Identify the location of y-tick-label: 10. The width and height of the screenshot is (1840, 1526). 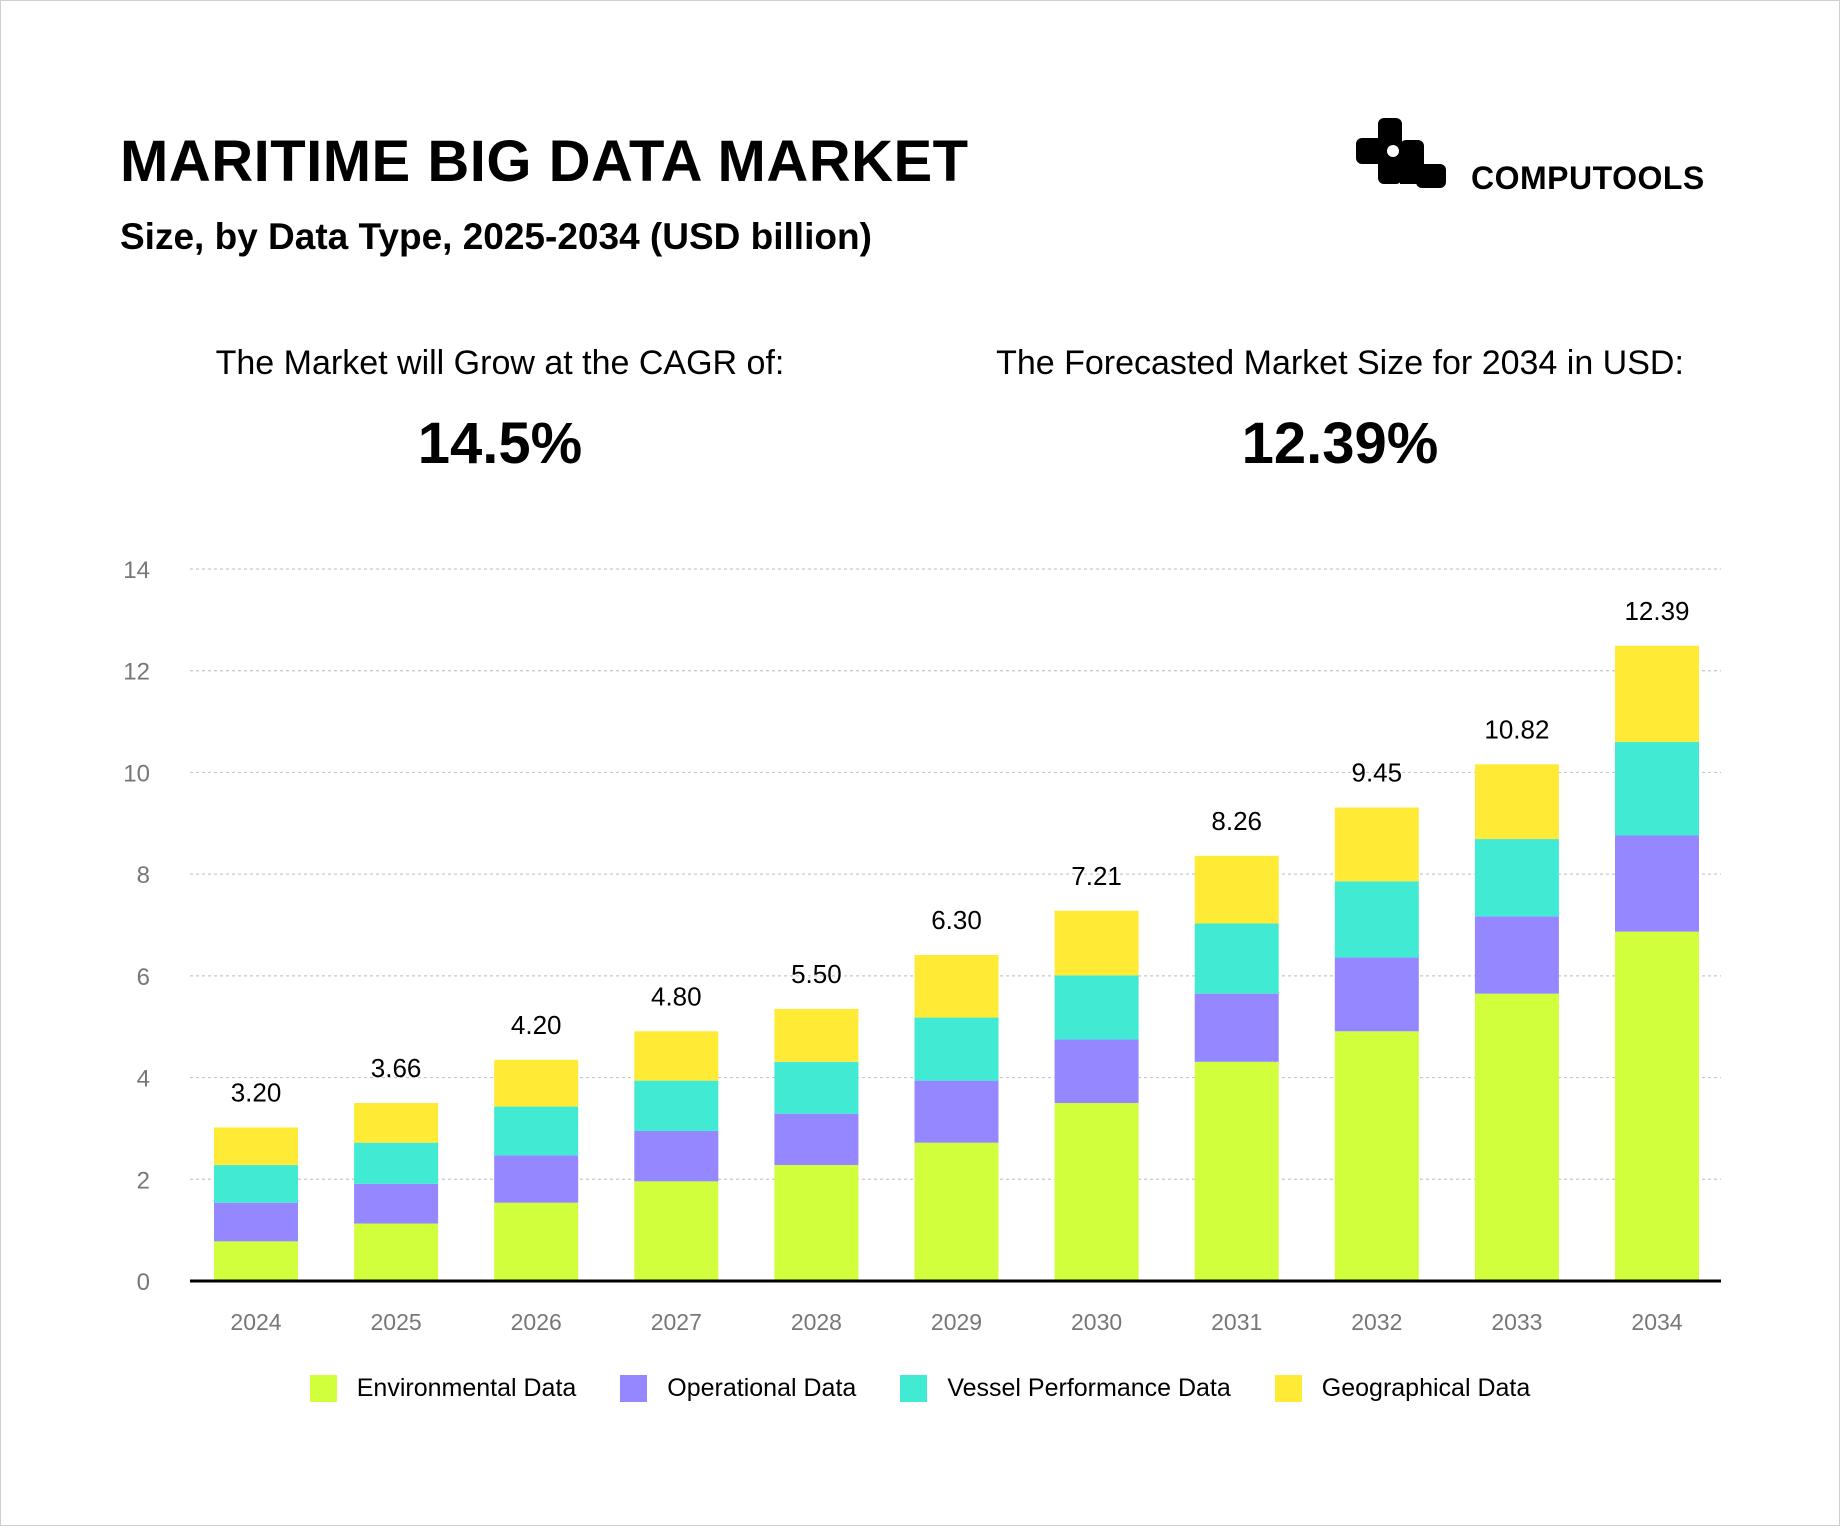
(136, 773).